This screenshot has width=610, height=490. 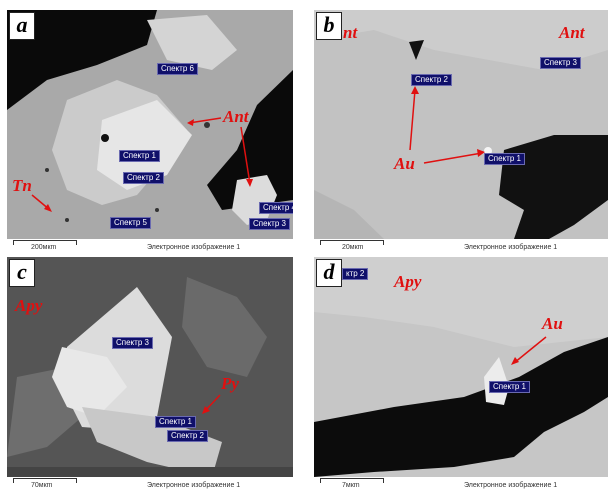 I want to click on spectrum-label: Спектр 6, so click(x=177, y=69).